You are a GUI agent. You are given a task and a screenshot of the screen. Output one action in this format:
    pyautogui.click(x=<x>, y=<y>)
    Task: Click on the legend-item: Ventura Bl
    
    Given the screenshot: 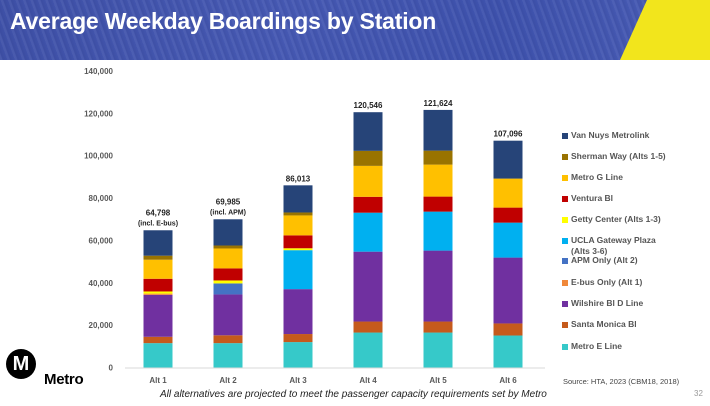 What is the action you would take?
    pyautogui.click(x=587, y=198)
    